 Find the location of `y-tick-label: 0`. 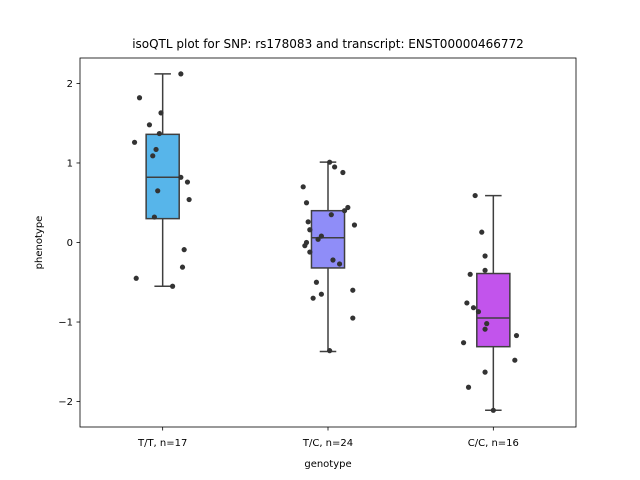

y-tick-label: 0 is located at coordinates (70, 243).